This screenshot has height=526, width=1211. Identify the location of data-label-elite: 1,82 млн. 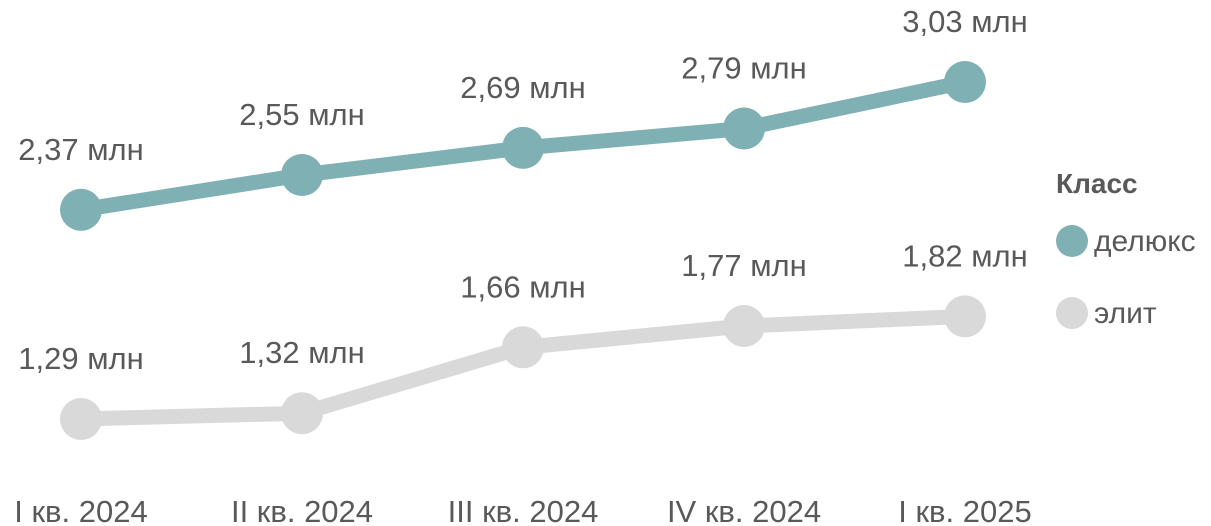
(964, 255).